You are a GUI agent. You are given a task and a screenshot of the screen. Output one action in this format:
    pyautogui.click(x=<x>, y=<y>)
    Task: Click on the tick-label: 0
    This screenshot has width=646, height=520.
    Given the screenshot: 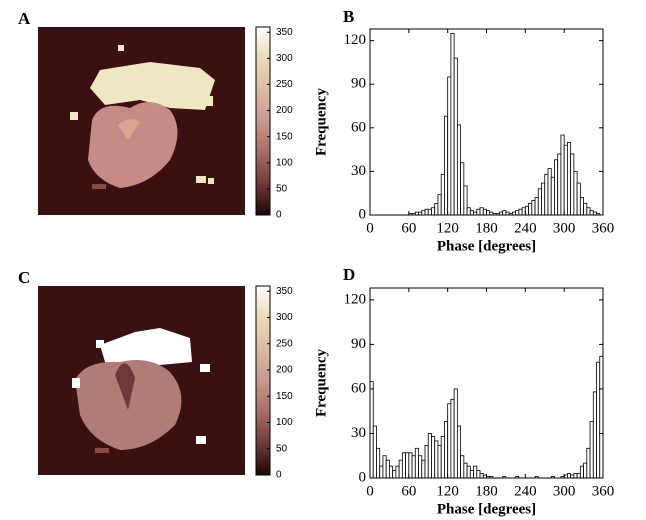 What is the action you would take?
    pyautogui.click(x=279, y=475)
    